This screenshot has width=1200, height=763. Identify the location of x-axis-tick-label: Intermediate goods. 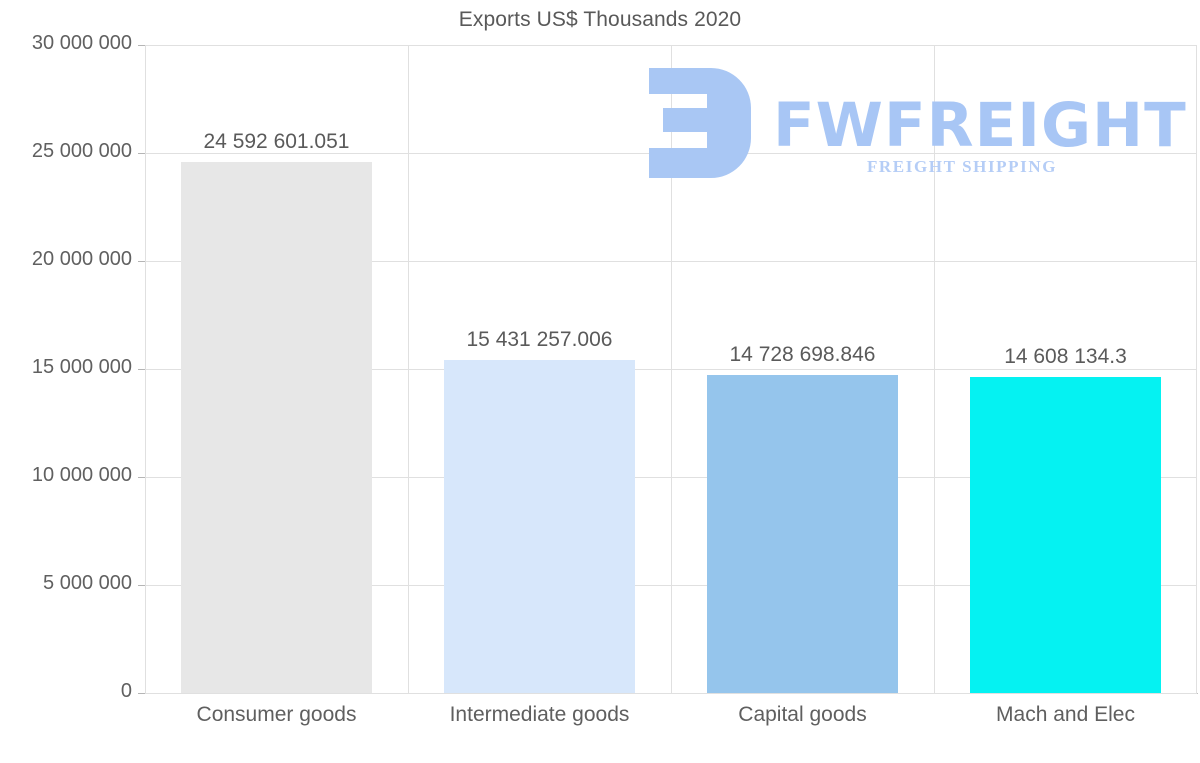
(539, 714).